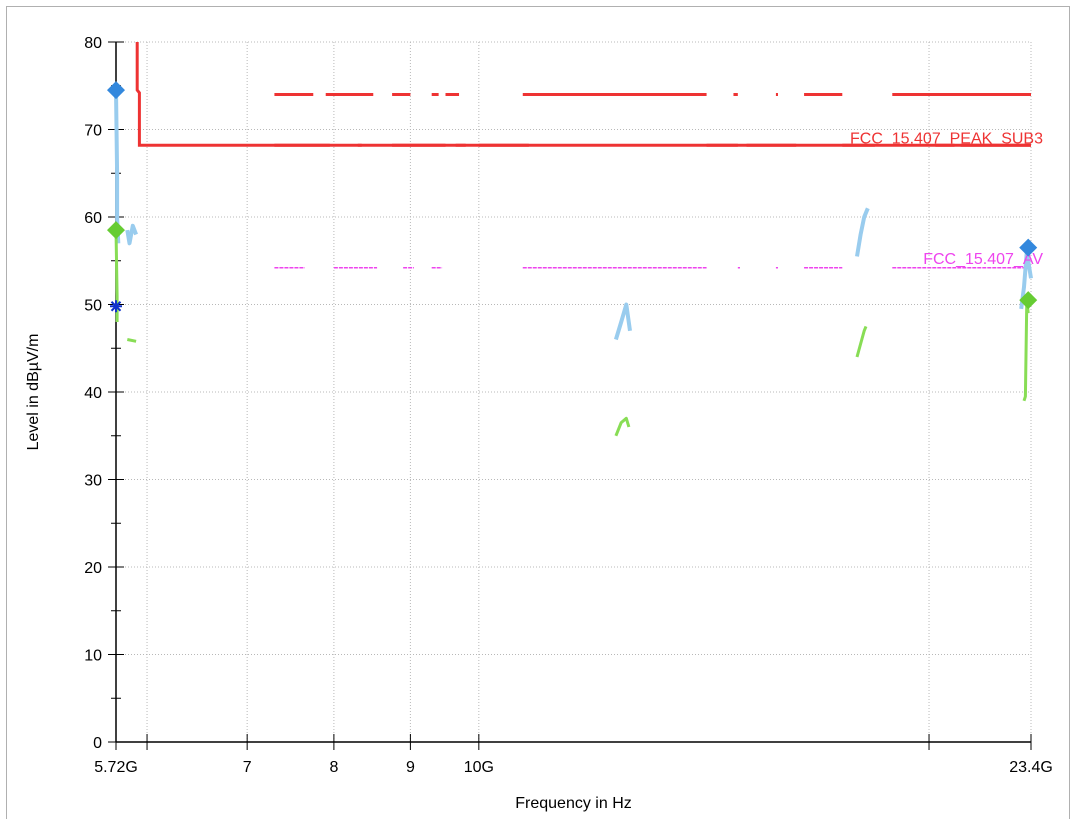  What do you see at coordinates (946, 138) in the screenshot?
I see `peak-limit-label: FCC_15.407_PEAK_SUB3` at bounding box center [946, 138].